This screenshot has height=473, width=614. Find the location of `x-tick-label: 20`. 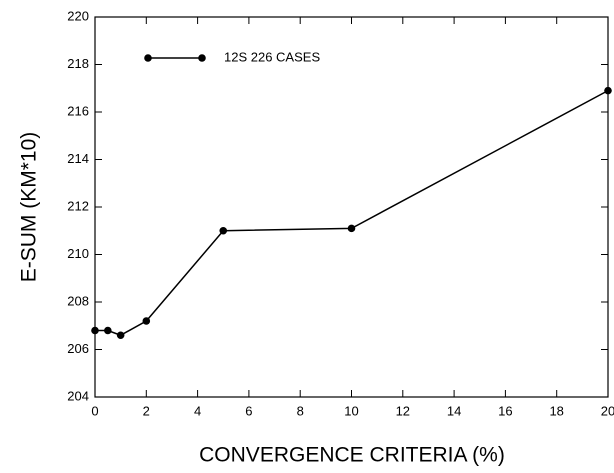

x-tick-label: 20 is located at coordinates (607, 410).